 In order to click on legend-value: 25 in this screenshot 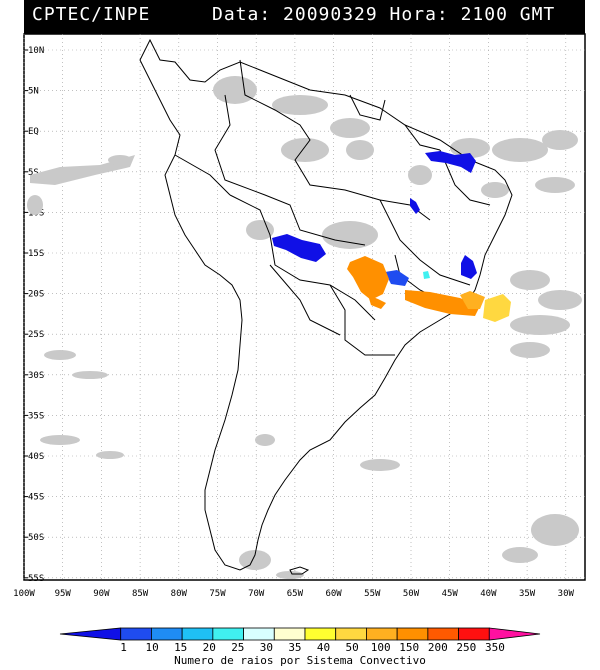, I will do `click(237, 647)`.